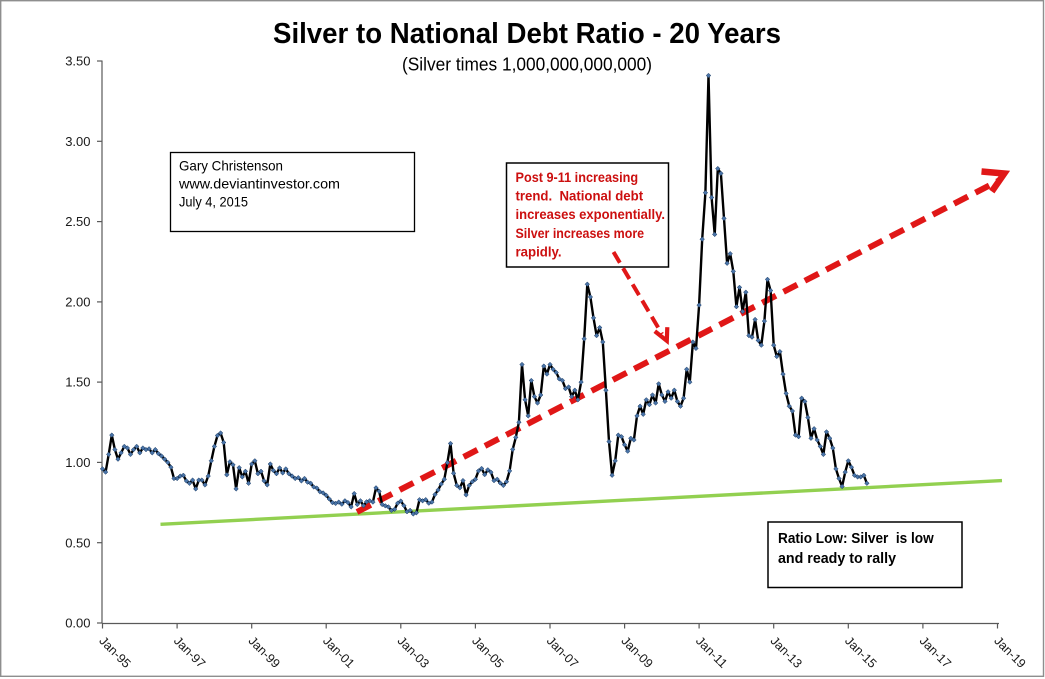 The width and height of the screenshot is (1045, 679). What do you see at coordinates (77, 221) in the screenshot?
I see `svg-text: 2.50` at bounding box center [77, 221].